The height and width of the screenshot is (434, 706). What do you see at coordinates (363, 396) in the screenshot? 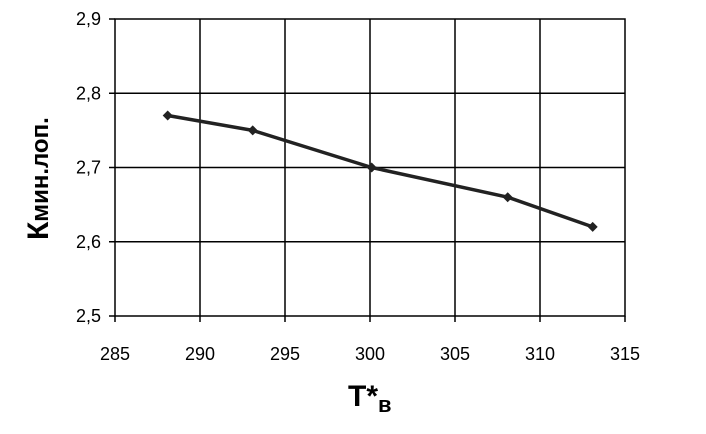
I see `x-axis-title-main: T*` at bounding box center [363, 396].